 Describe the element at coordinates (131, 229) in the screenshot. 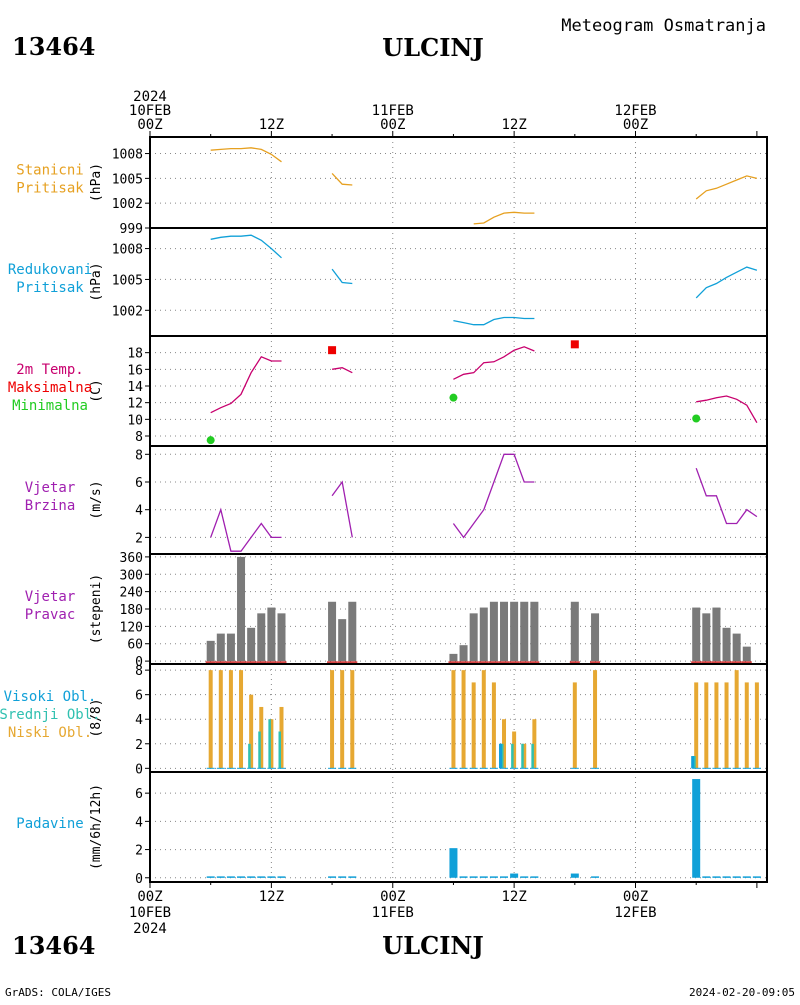

I see `y-tick-label: 999` at that location.